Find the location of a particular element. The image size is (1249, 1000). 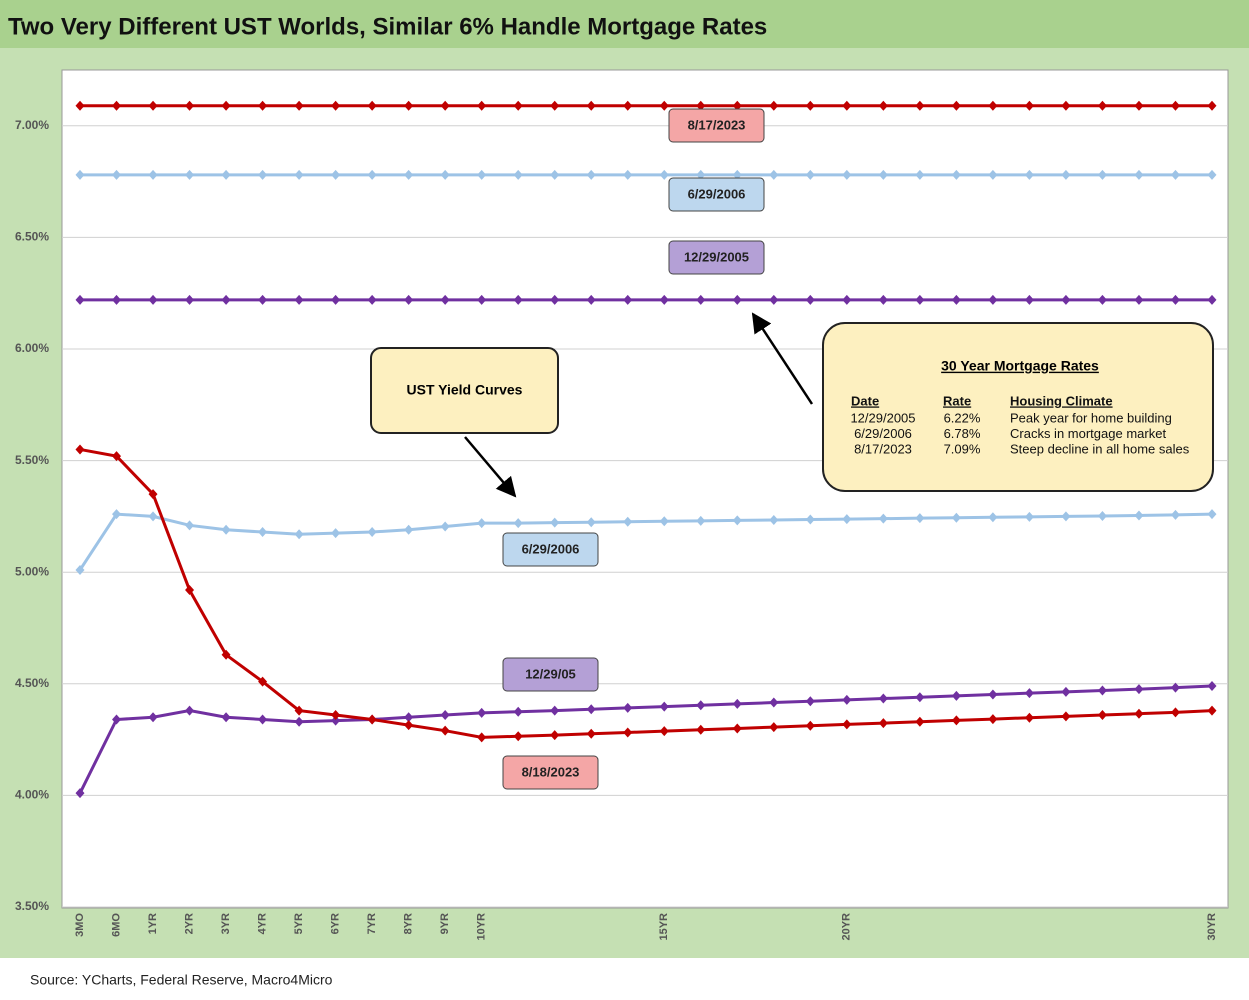

x-tick-label: 9YR is located at coordinates (445, 923).